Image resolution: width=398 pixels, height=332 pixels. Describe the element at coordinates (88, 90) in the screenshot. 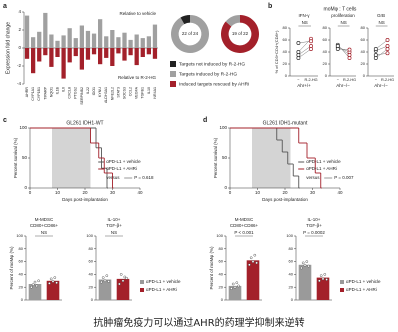

I see `x-tick-label: IL22` at that location.